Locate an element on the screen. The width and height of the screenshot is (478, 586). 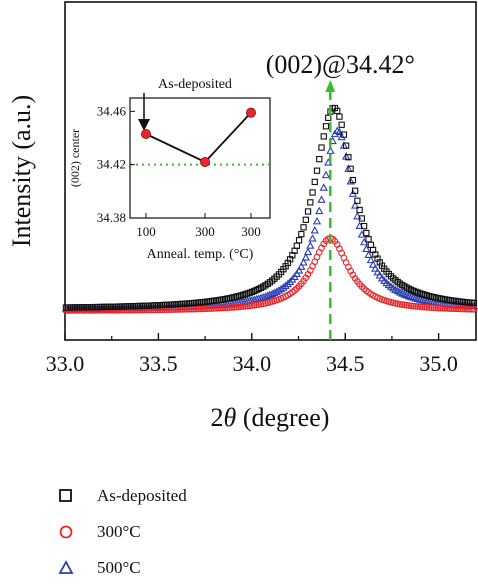
y-axis-label: Intensity (a.u.) is located at coordinates (21, 171).